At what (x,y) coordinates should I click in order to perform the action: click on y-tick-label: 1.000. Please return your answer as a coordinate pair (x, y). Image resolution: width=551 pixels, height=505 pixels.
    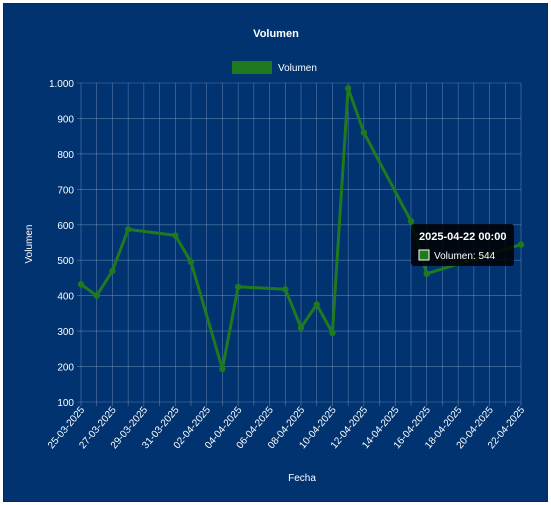
    Looking at the image, I should click on (61, 84).